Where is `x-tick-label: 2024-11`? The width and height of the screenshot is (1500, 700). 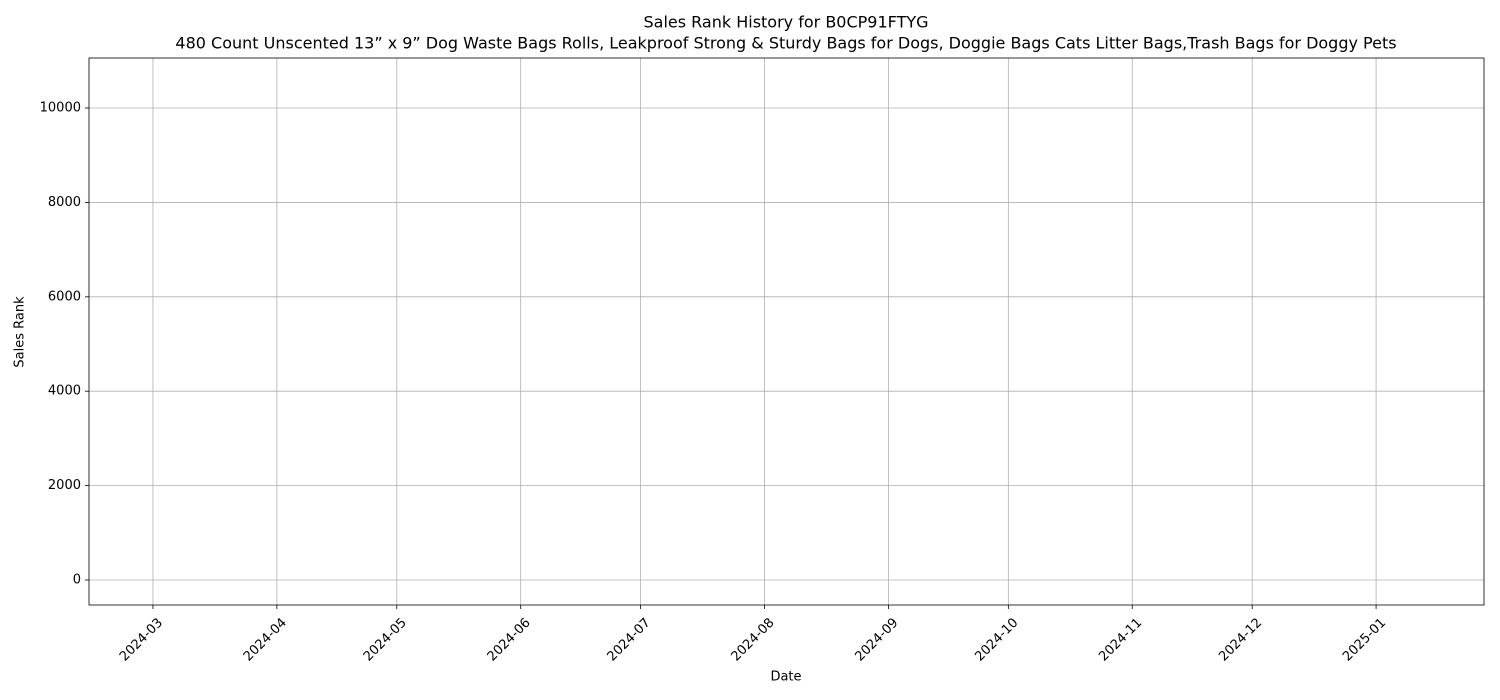
x-tick-label: 2024-11 is located at coordinates (1120, 639).